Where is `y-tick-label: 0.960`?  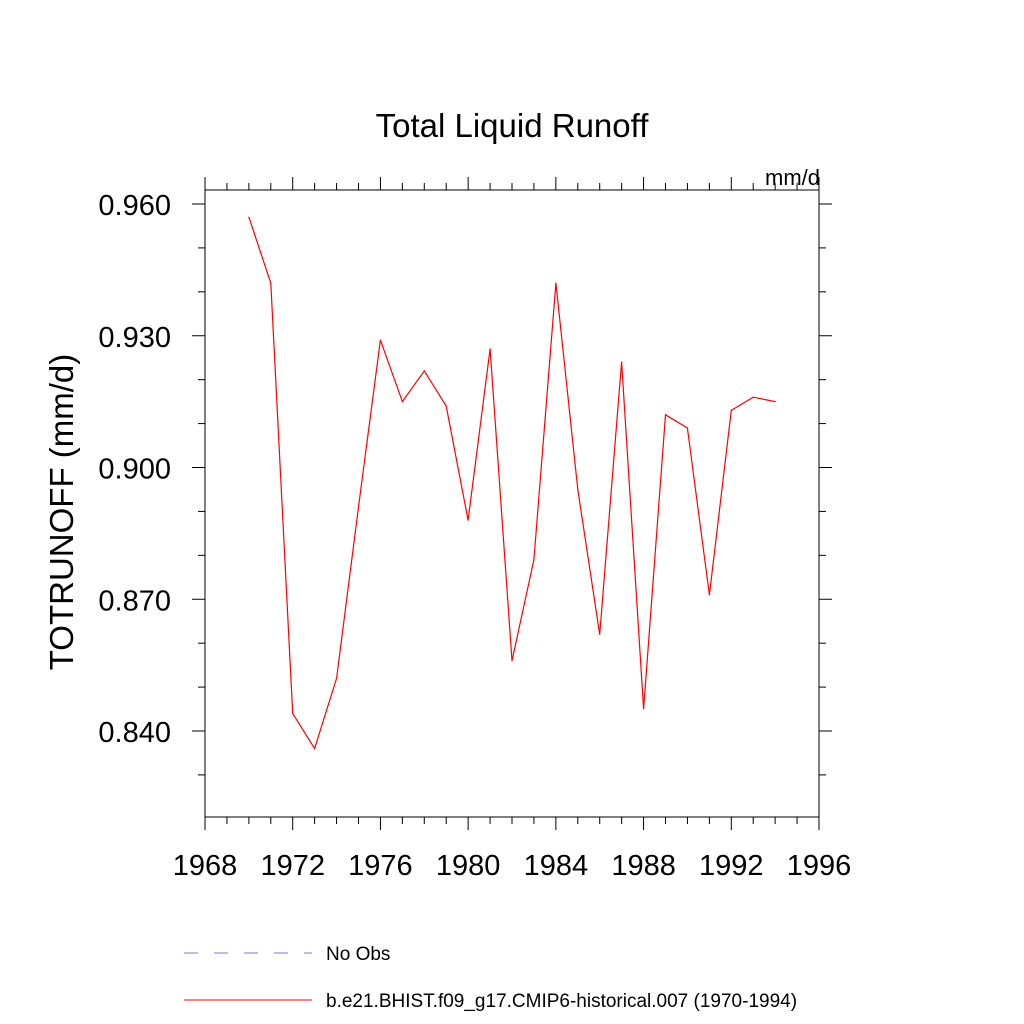
y-tick-label: 0.960 is located at coordinates (134, 206).